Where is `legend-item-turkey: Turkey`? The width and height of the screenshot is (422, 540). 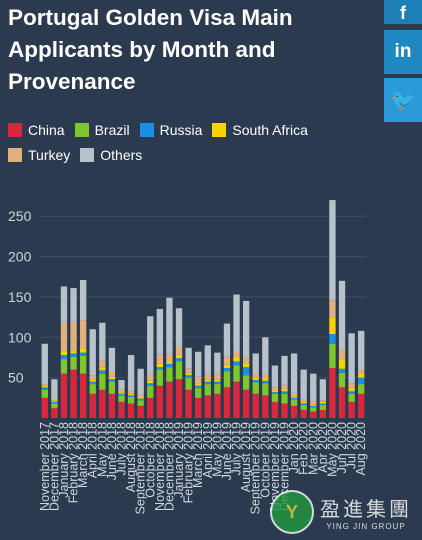 legend-item-turkey: Turkey is located at coordinates (39, 155).